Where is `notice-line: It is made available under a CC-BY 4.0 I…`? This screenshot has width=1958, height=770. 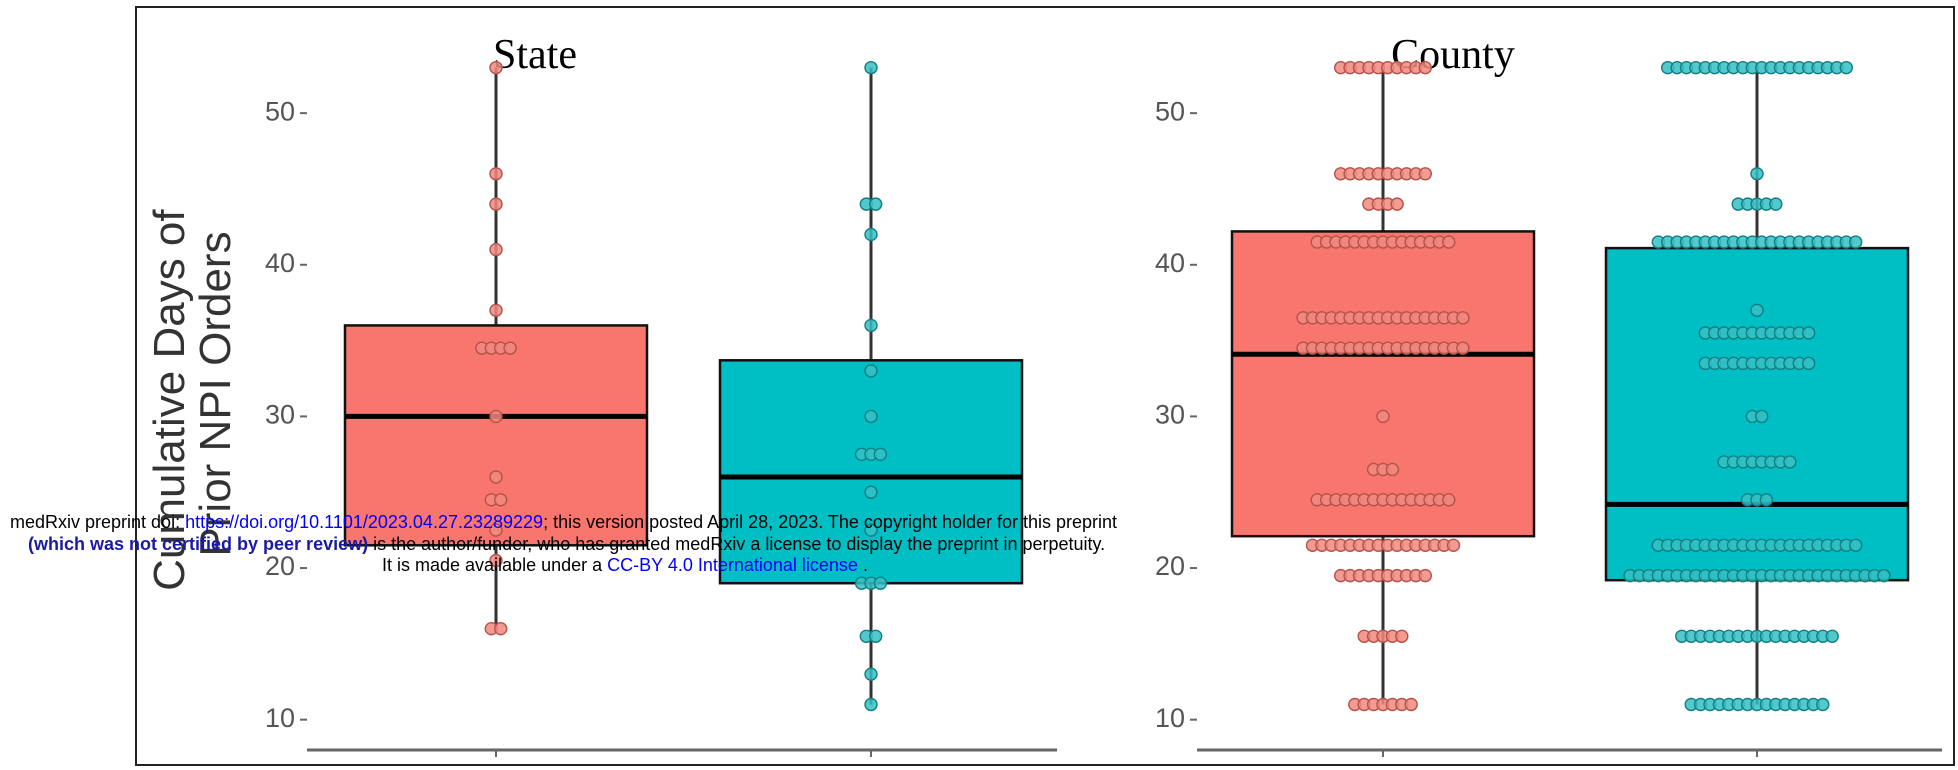
notice-line: It is made available under a CC-BY 4.0 I… is located at coordinates (625, 565).